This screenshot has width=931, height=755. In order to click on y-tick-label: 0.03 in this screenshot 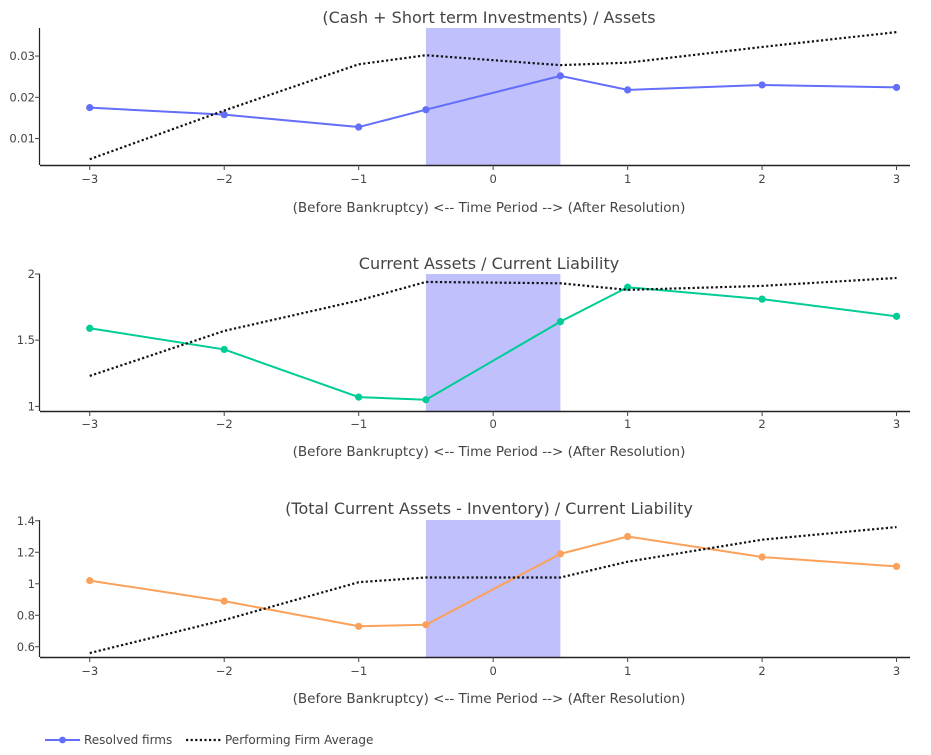, I will do `click(22, 56)`.